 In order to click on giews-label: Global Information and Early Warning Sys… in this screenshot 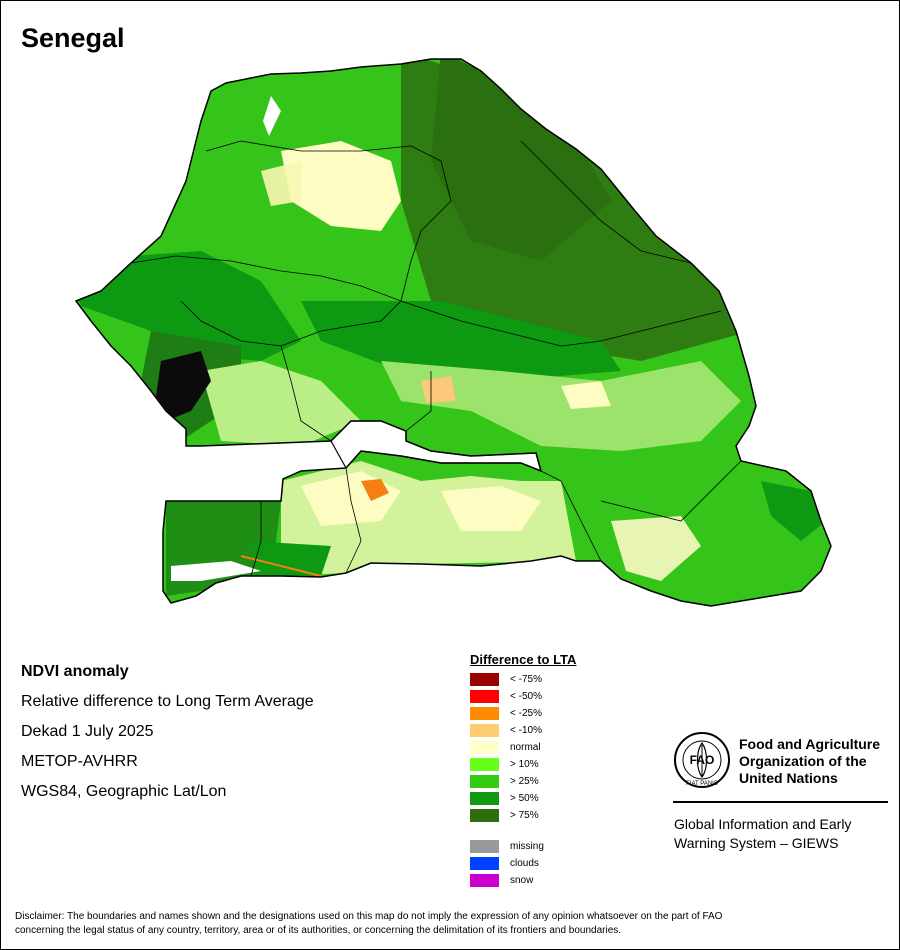, I will do `click(762, 834)`.